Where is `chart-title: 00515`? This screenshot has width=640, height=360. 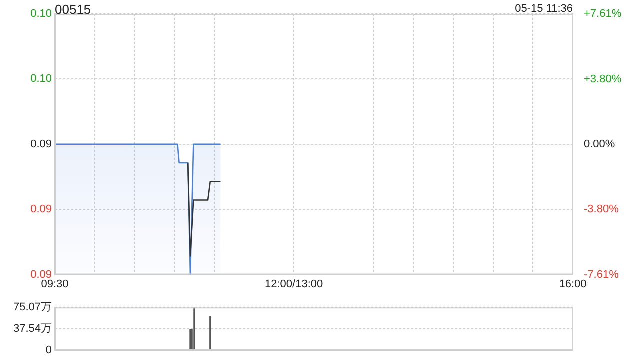 chart-title: 00515 is located at coordinates (73, 9).